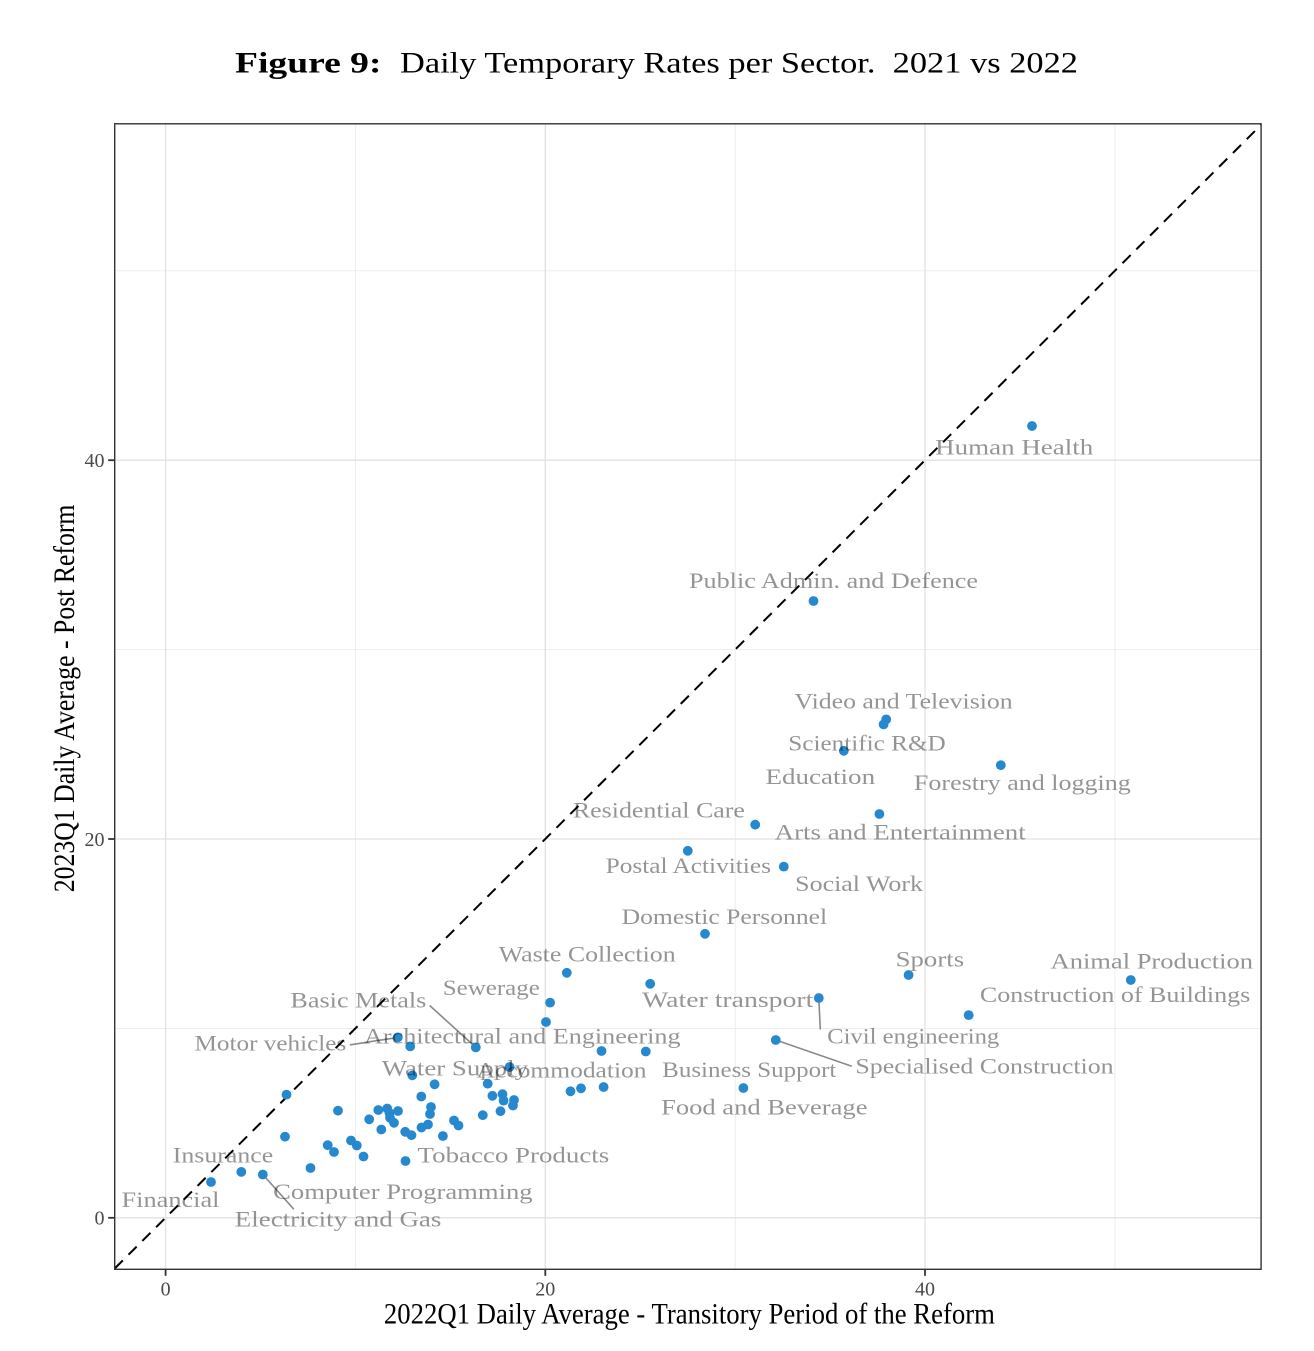 The width and height of the screenshot is (1314, 1351). What do you see at coordinates (859, 883) in the screenshot?
I see `svg-text: Social Work` at bounding box center [859, 883].